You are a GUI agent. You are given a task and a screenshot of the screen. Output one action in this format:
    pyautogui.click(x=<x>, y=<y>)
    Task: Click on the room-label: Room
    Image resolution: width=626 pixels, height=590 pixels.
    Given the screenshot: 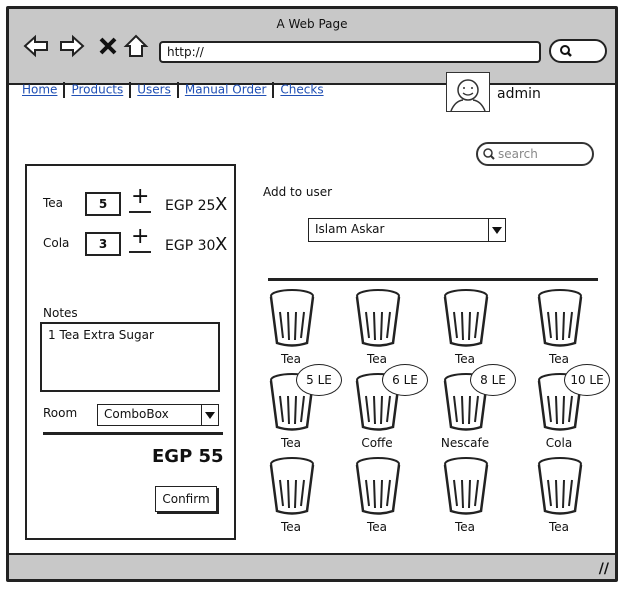 What is the action you would take?
    pyautogui.click(x=60, y=413)
    